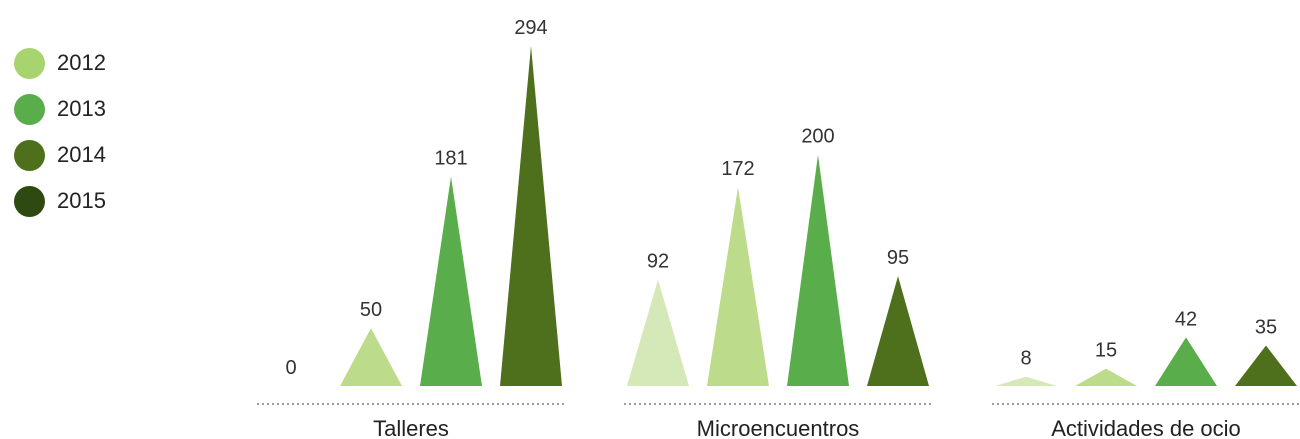 Image resolution: width=1300 pixels, height=439 pixels. Describe the element at coordinates (29, 63) in the screenshot. I see `legend-swatch-2012` at that location.